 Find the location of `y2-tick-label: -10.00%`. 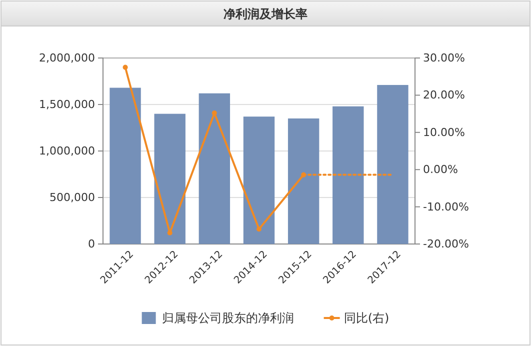

y2-tick-label: -10.00% is located at coordinates (446, 207).